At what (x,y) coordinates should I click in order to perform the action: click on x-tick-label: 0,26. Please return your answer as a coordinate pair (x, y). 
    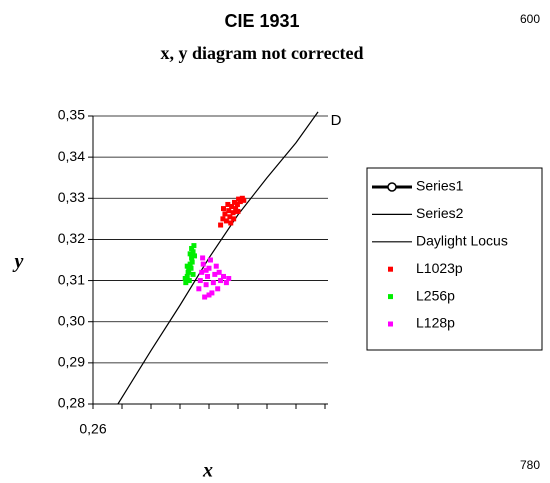
    Looking at the image, I should click on (92, 429).